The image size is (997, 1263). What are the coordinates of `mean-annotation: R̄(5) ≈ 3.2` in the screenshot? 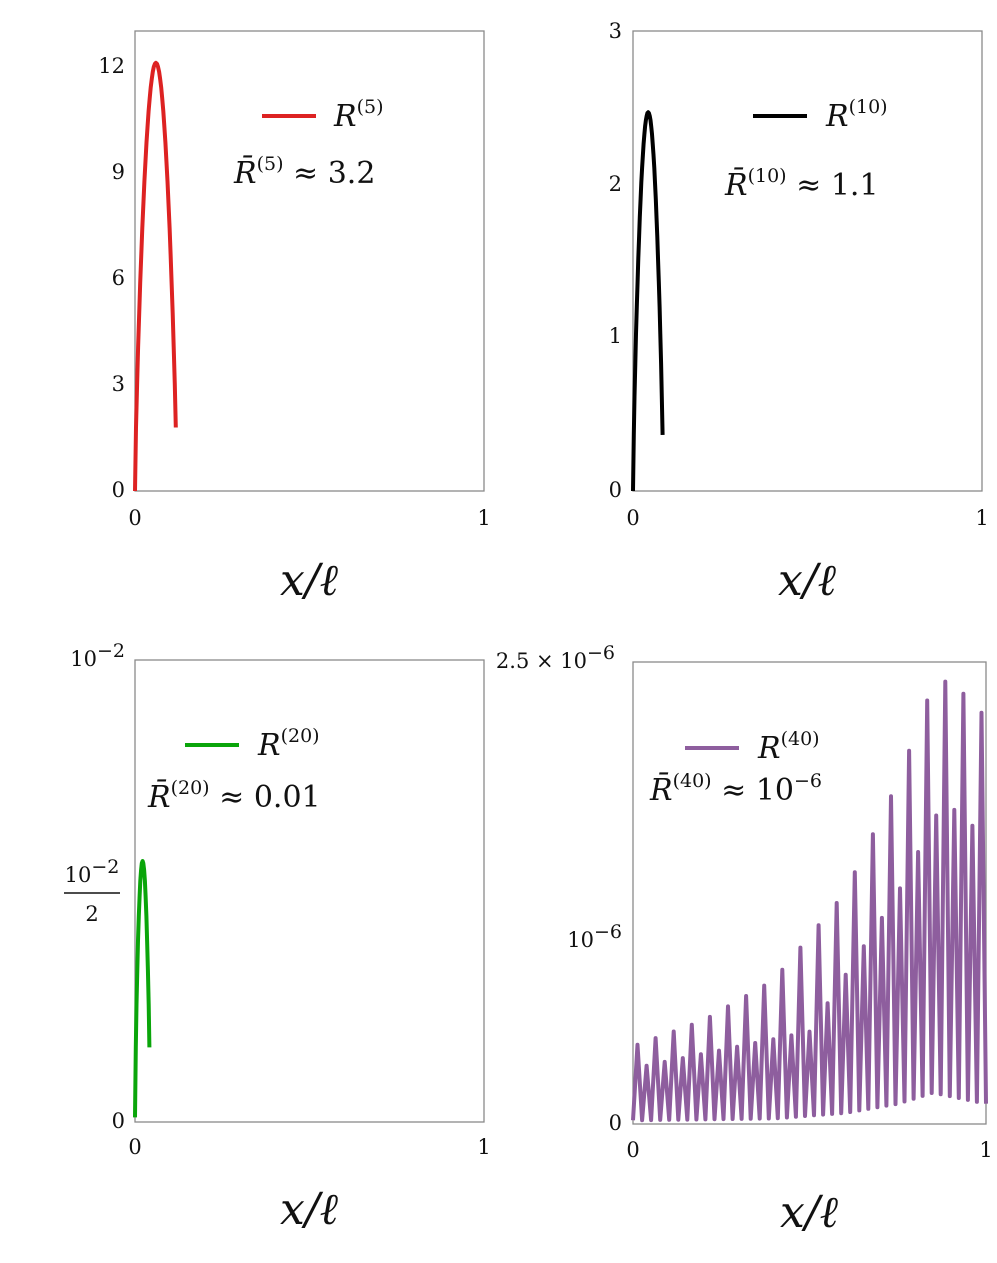 It's located at (304, 172).